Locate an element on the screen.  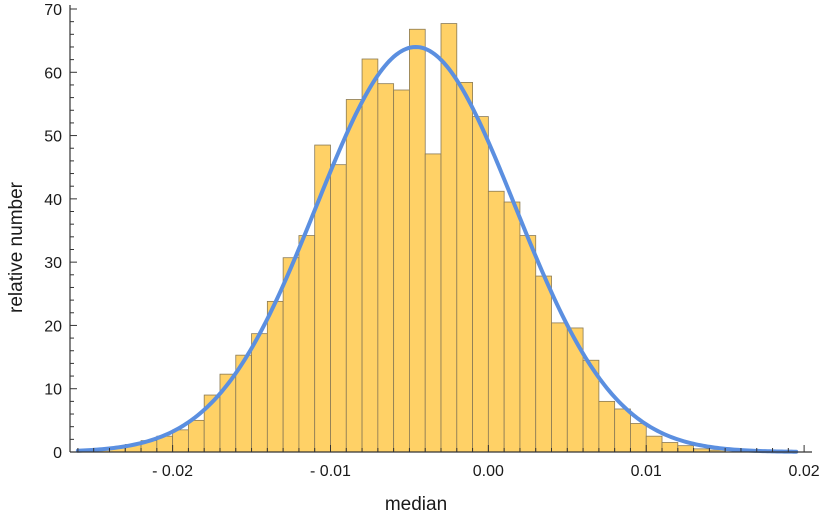
y-tick-label: 70 is located at coordinates (53, 10).